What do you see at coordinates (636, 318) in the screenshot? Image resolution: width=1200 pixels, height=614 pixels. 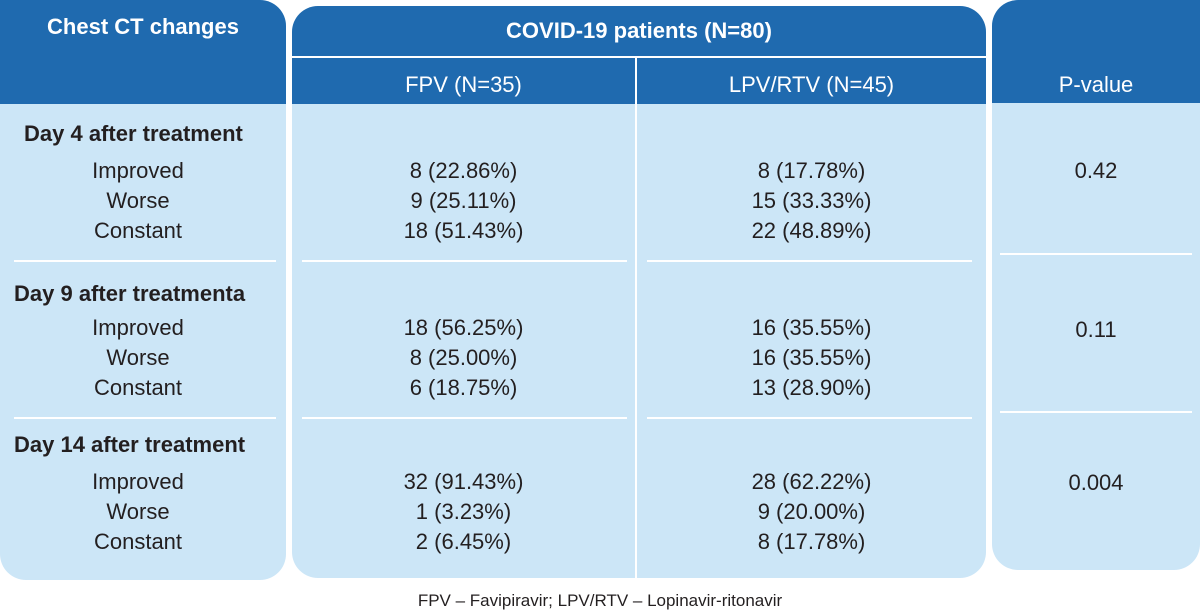 I see `column-divider` at bounding box center [636, 318].